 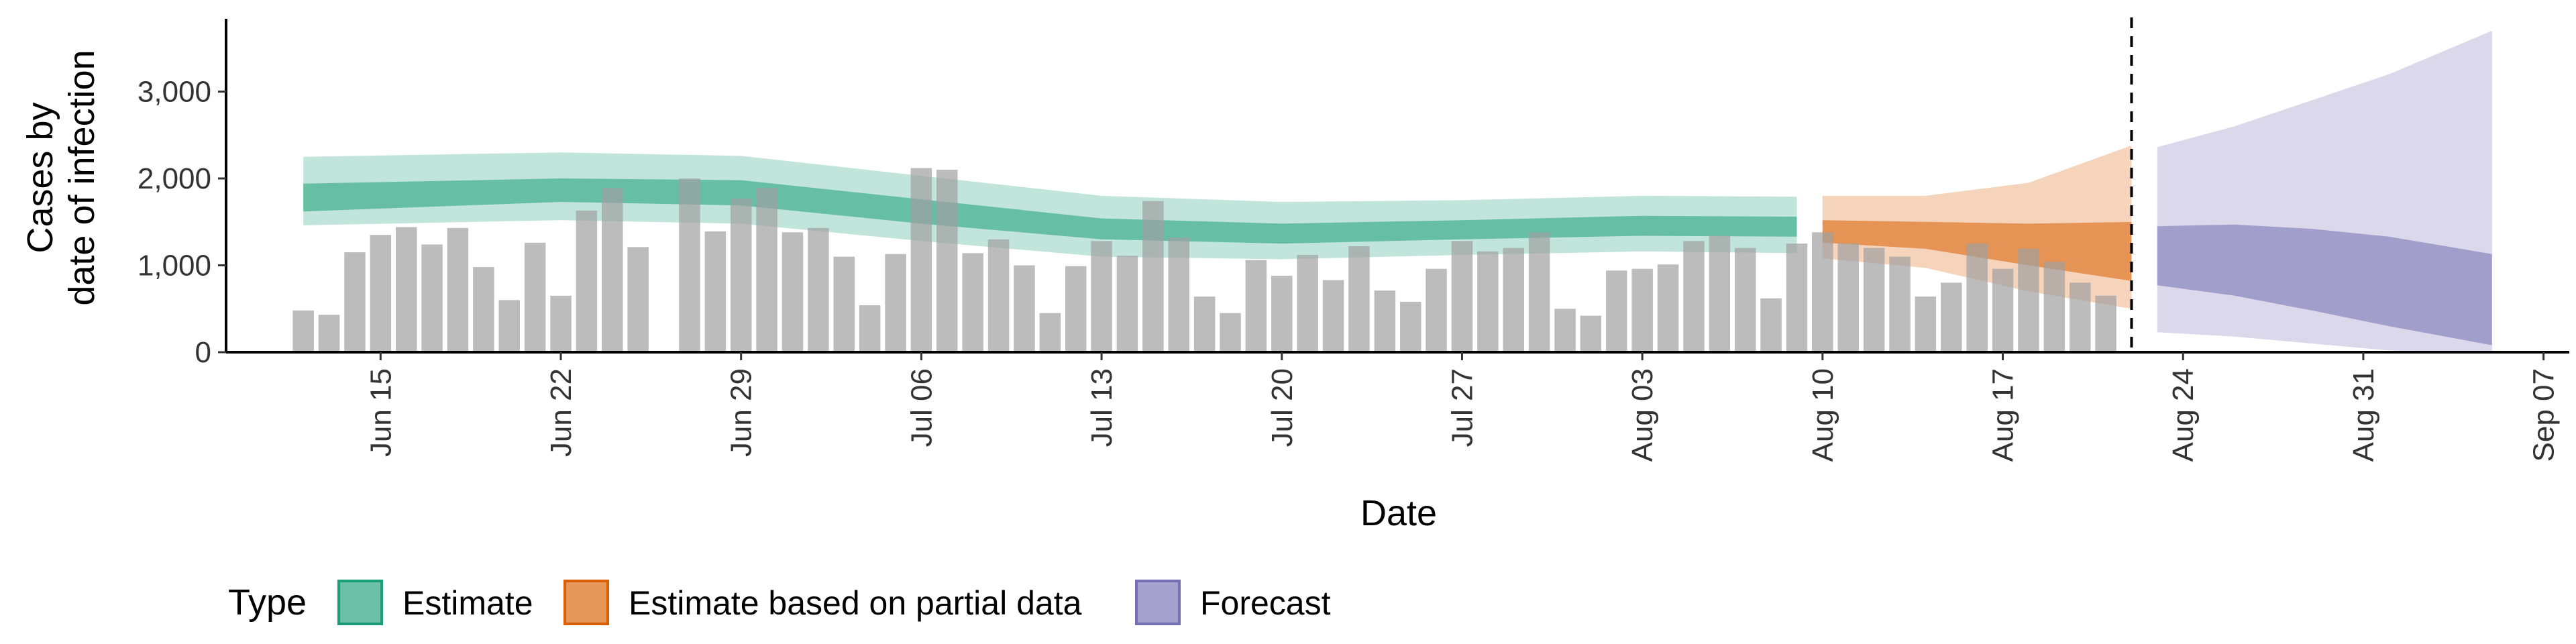 I want to click on x-tick-label: Aug 17, so click(x=2003, y=415).